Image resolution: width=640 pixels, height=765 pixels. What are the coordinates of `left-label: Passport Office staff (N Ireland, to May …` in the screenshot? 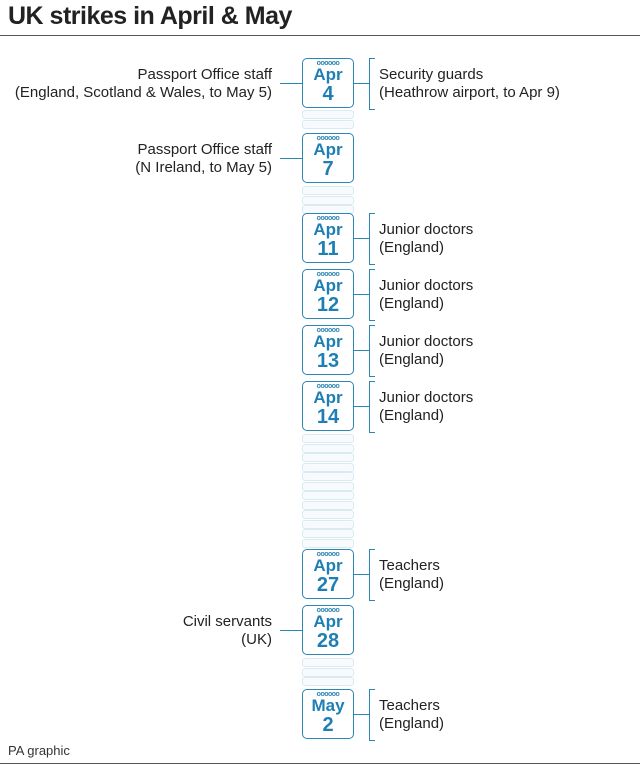 It's located at (203, 159).